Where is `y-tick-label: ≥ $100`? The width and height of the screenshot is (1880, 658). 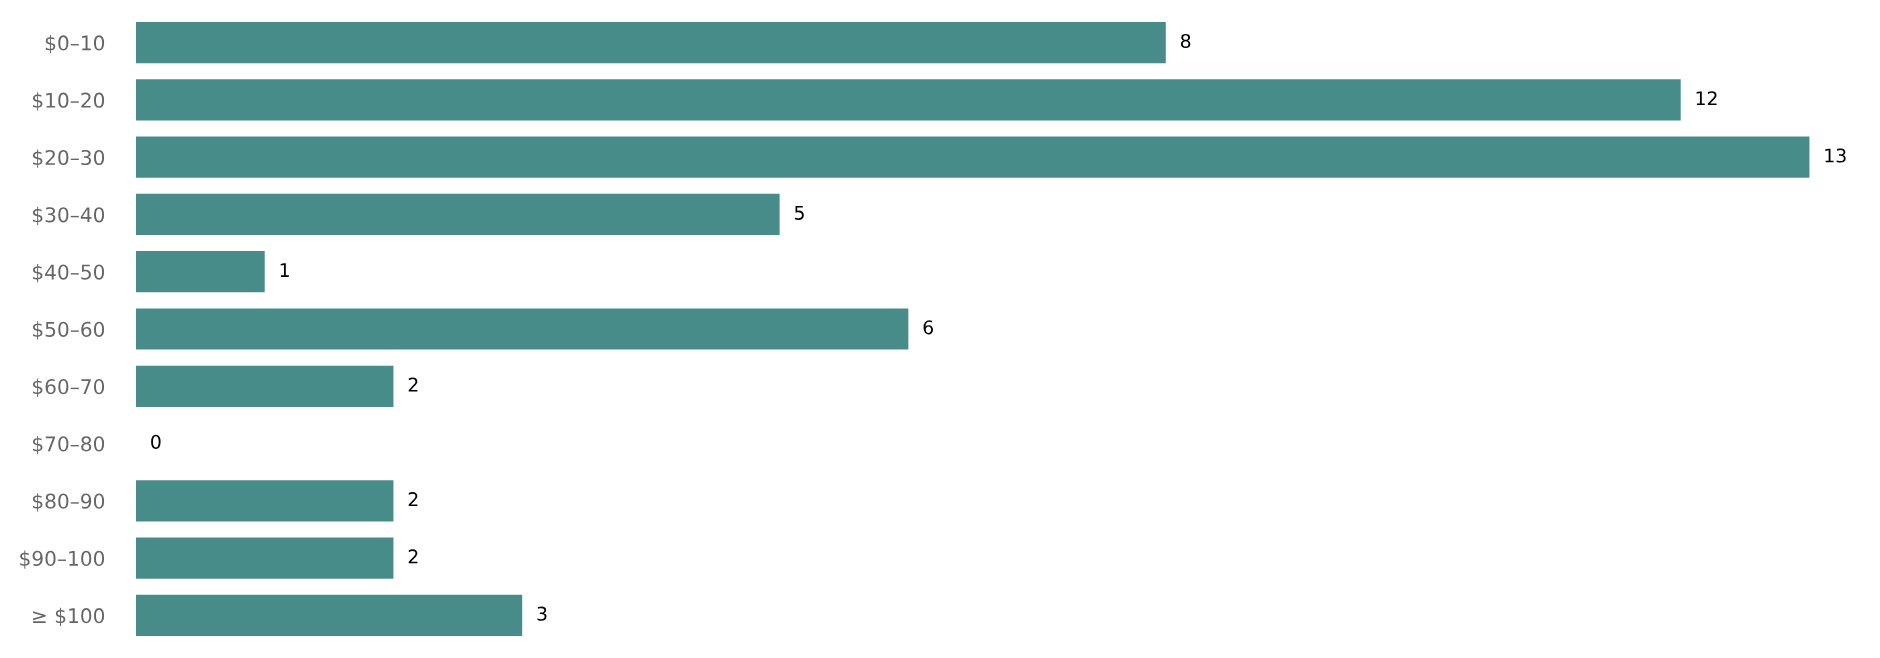 y-tick-label: ≥ $100 is located at coordinates (69, 616).